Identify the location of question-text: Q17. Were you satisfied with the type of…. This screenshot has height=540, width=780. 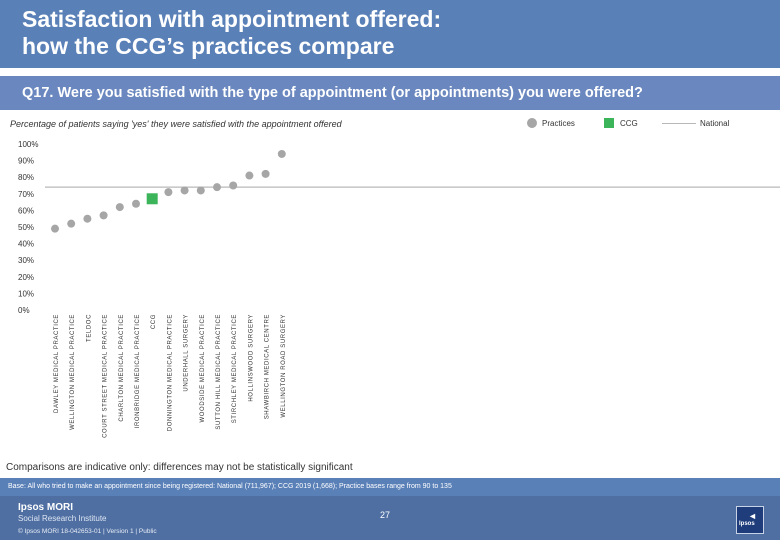
(332, 93).